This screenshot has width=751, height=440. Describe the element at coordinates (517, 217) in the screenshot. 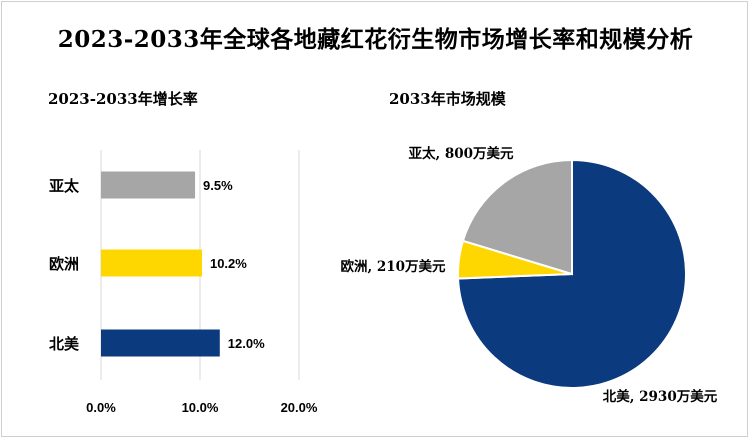

I see `pie-slice` at that location.